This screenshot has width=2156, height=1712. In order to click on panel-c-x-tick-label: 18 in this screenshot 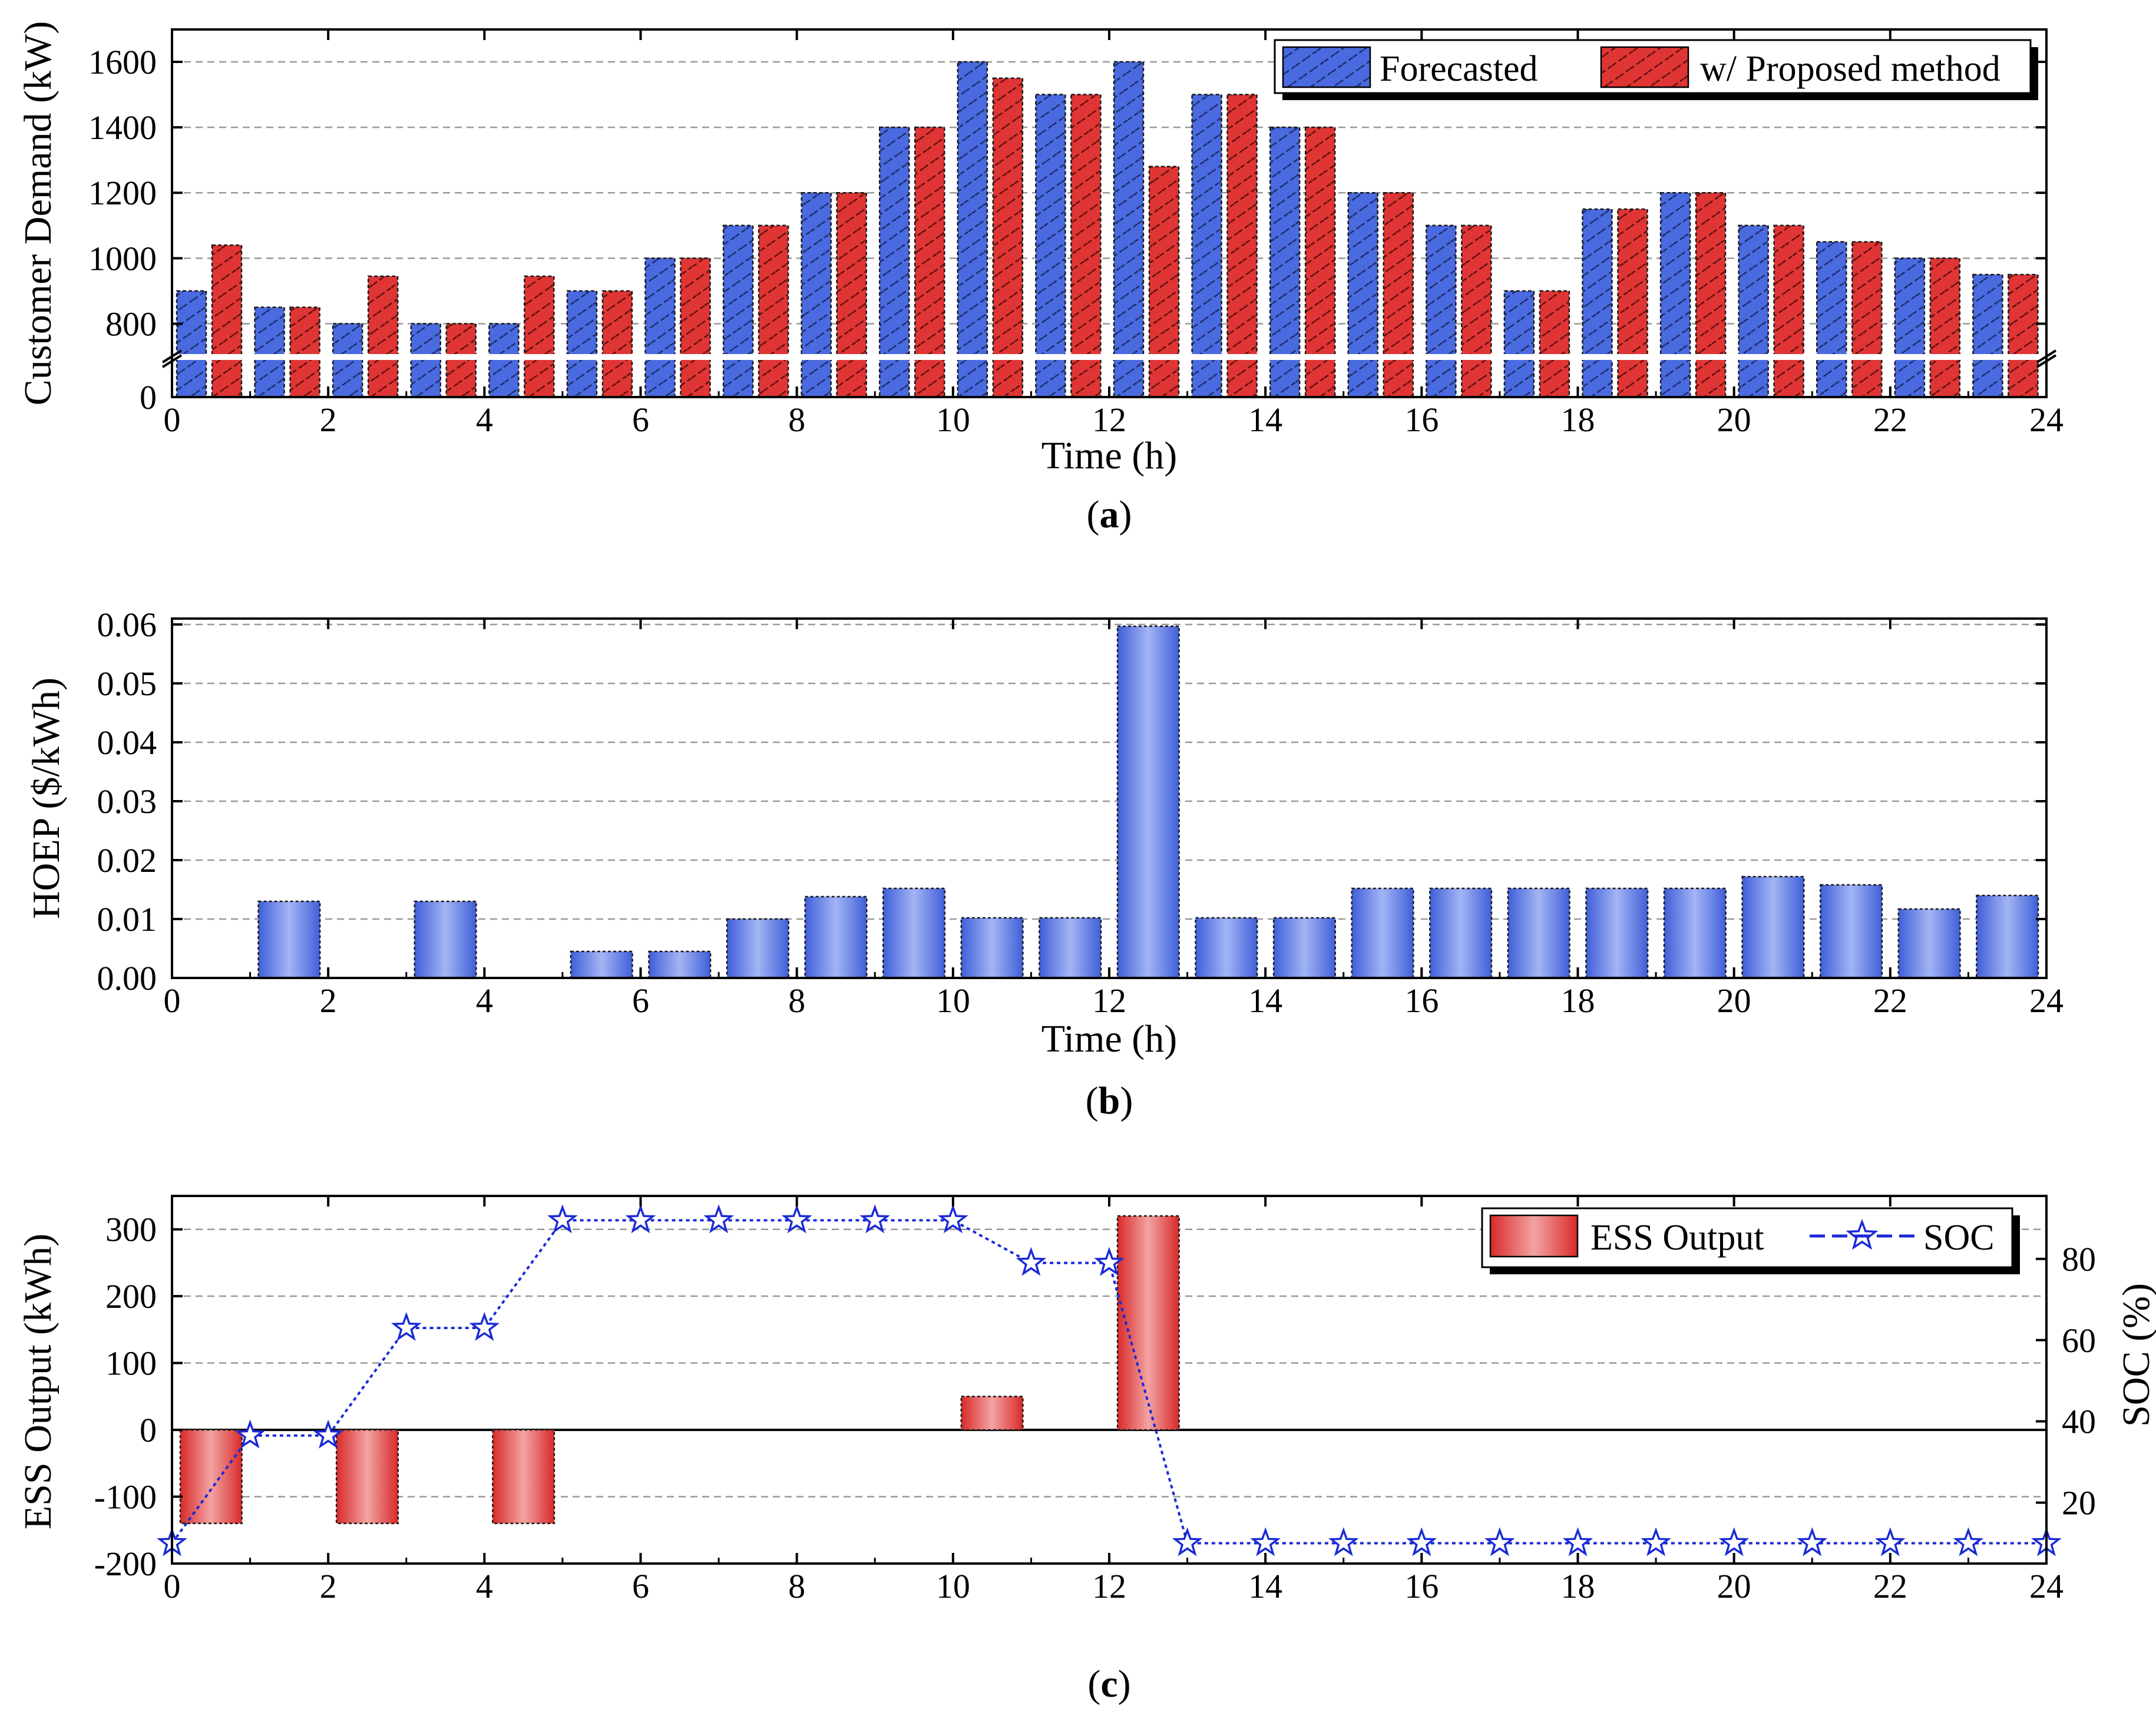, I will do `click(1578, 1586)`.